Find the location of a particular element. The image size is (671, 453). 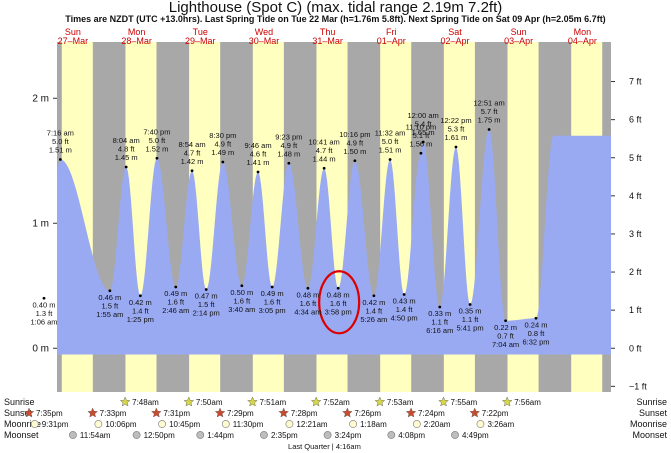

day-date-label: 02–Apr is located at coordinates (454, 41).